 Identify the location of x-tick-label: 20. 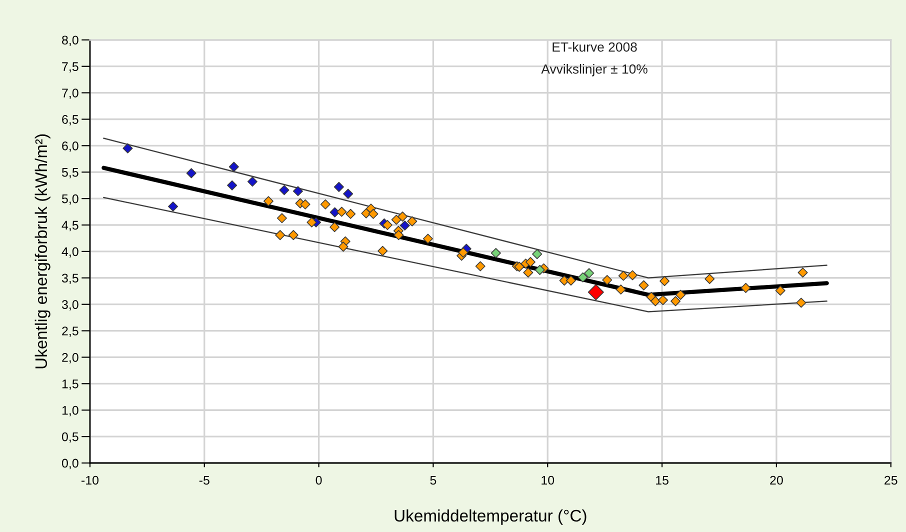
(776, 480).